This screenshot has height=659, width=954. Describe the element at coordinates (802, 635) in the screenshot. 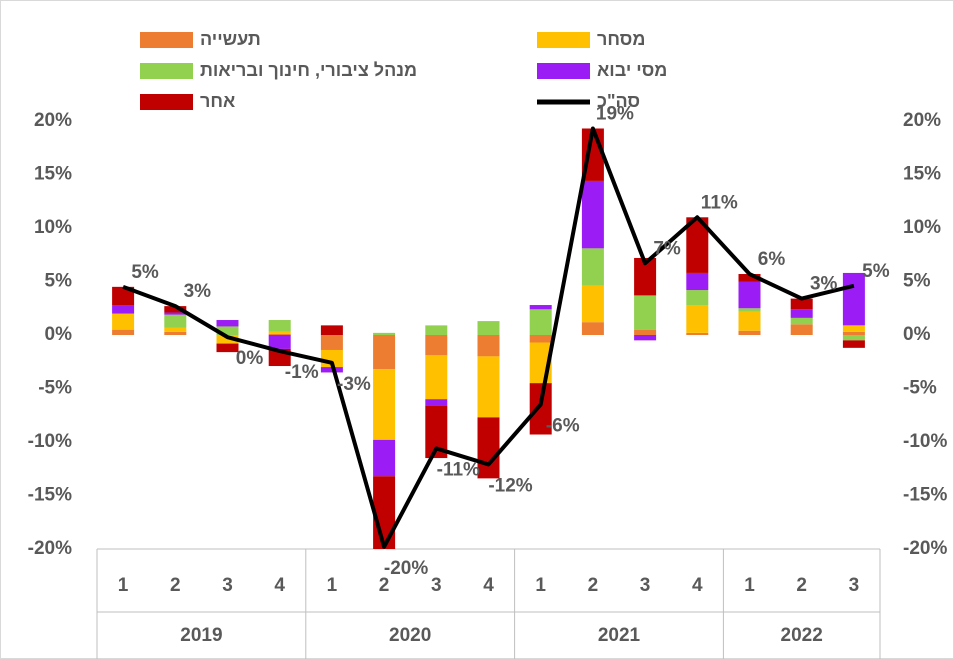

I see `x-group-label: 2022` at that location.